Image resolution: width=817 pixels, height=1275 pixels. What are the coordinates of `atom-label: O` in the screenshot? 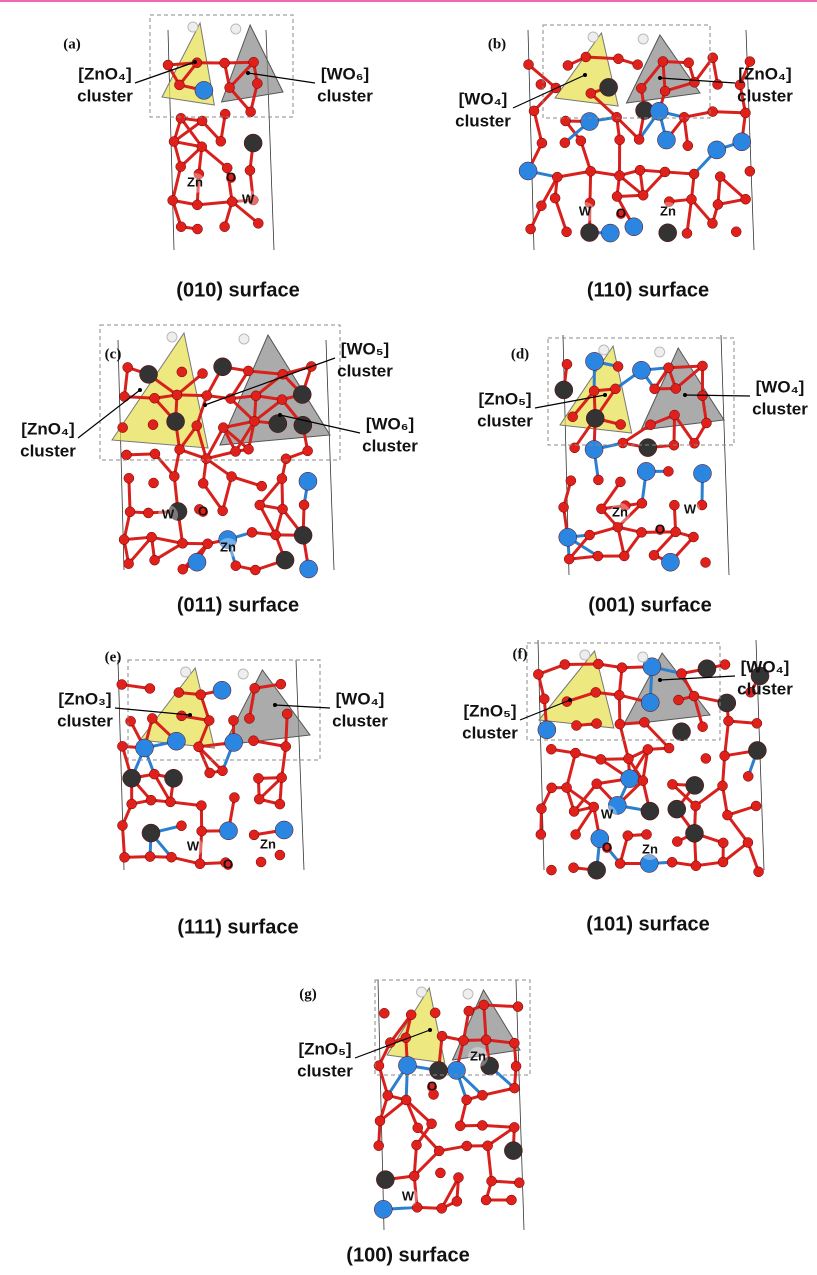 It's located at (228, 863).